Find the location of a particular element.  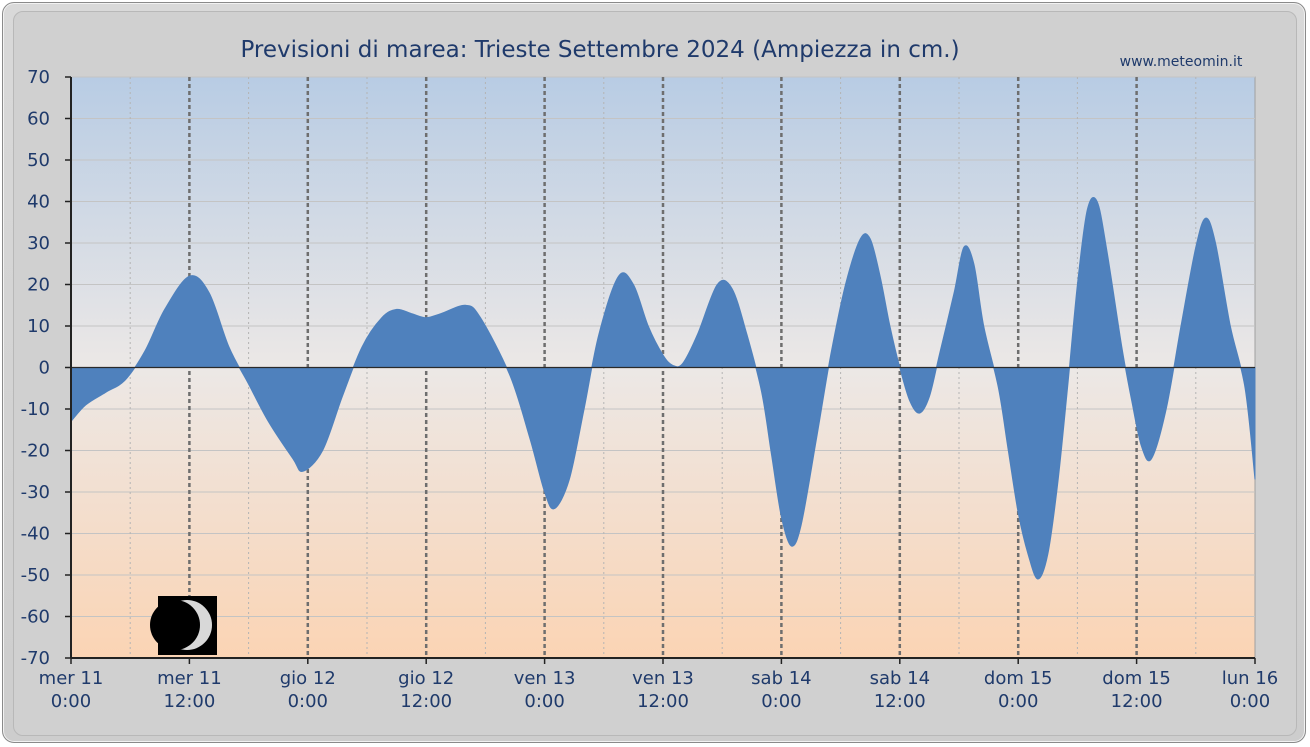

y-tick-label: -30 is located at coordinates (35, 492).